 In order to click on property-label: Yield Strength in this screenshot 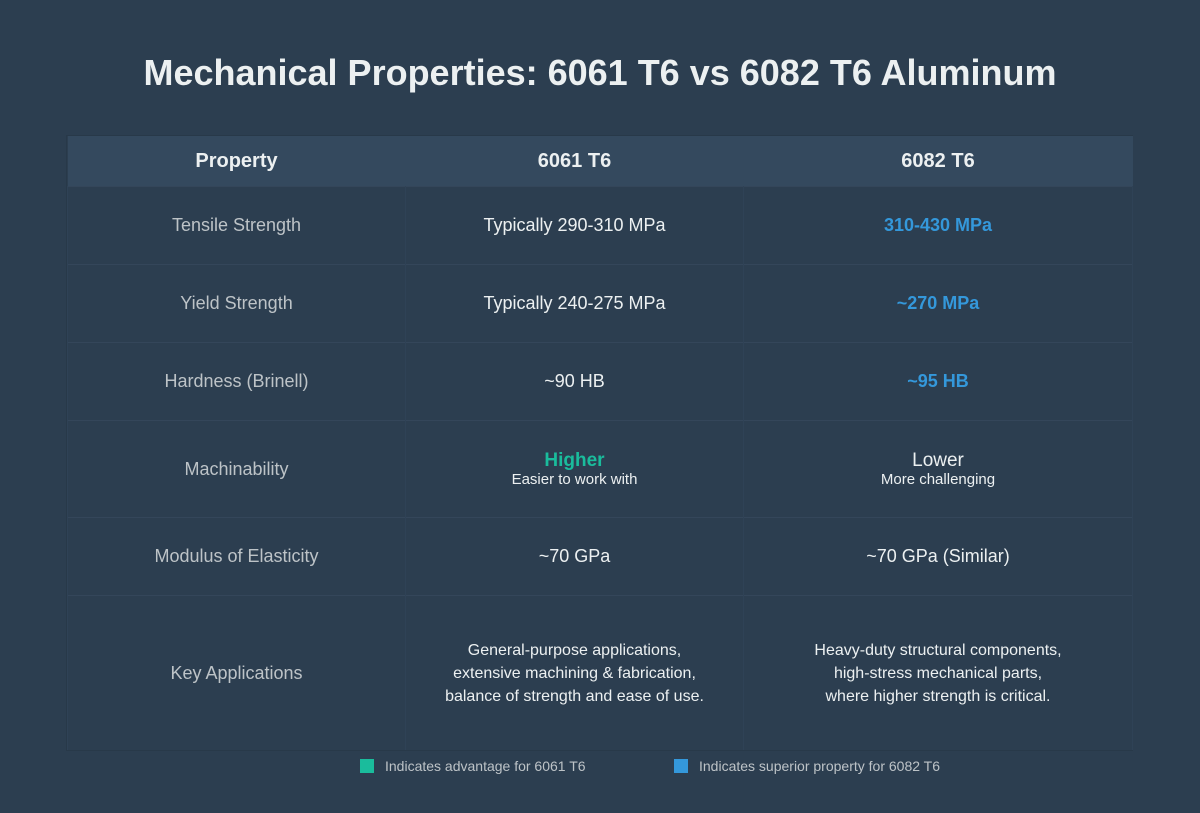, I will do `click(236, 303)`.